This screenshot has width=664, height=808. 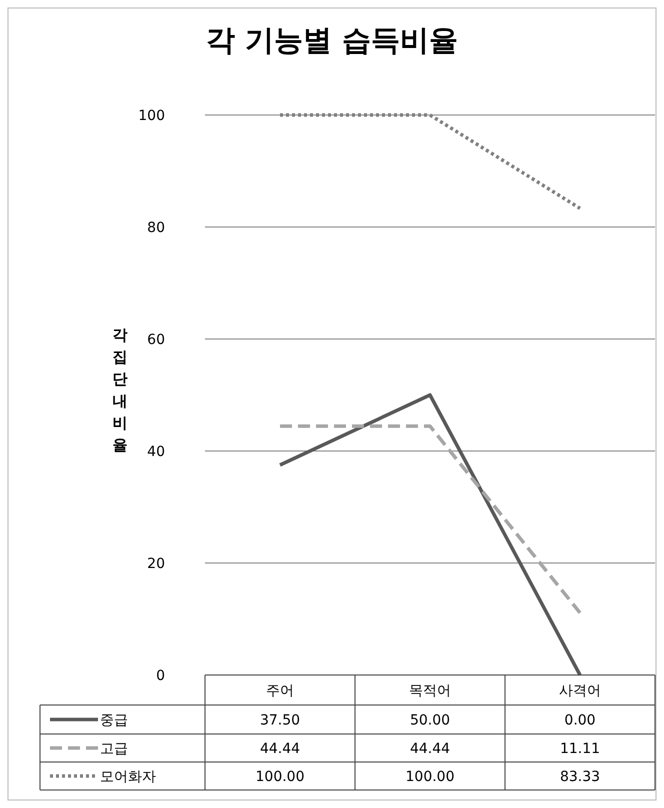 I want to click on x-tick-label: 목적어, so click(x=430, y=691).